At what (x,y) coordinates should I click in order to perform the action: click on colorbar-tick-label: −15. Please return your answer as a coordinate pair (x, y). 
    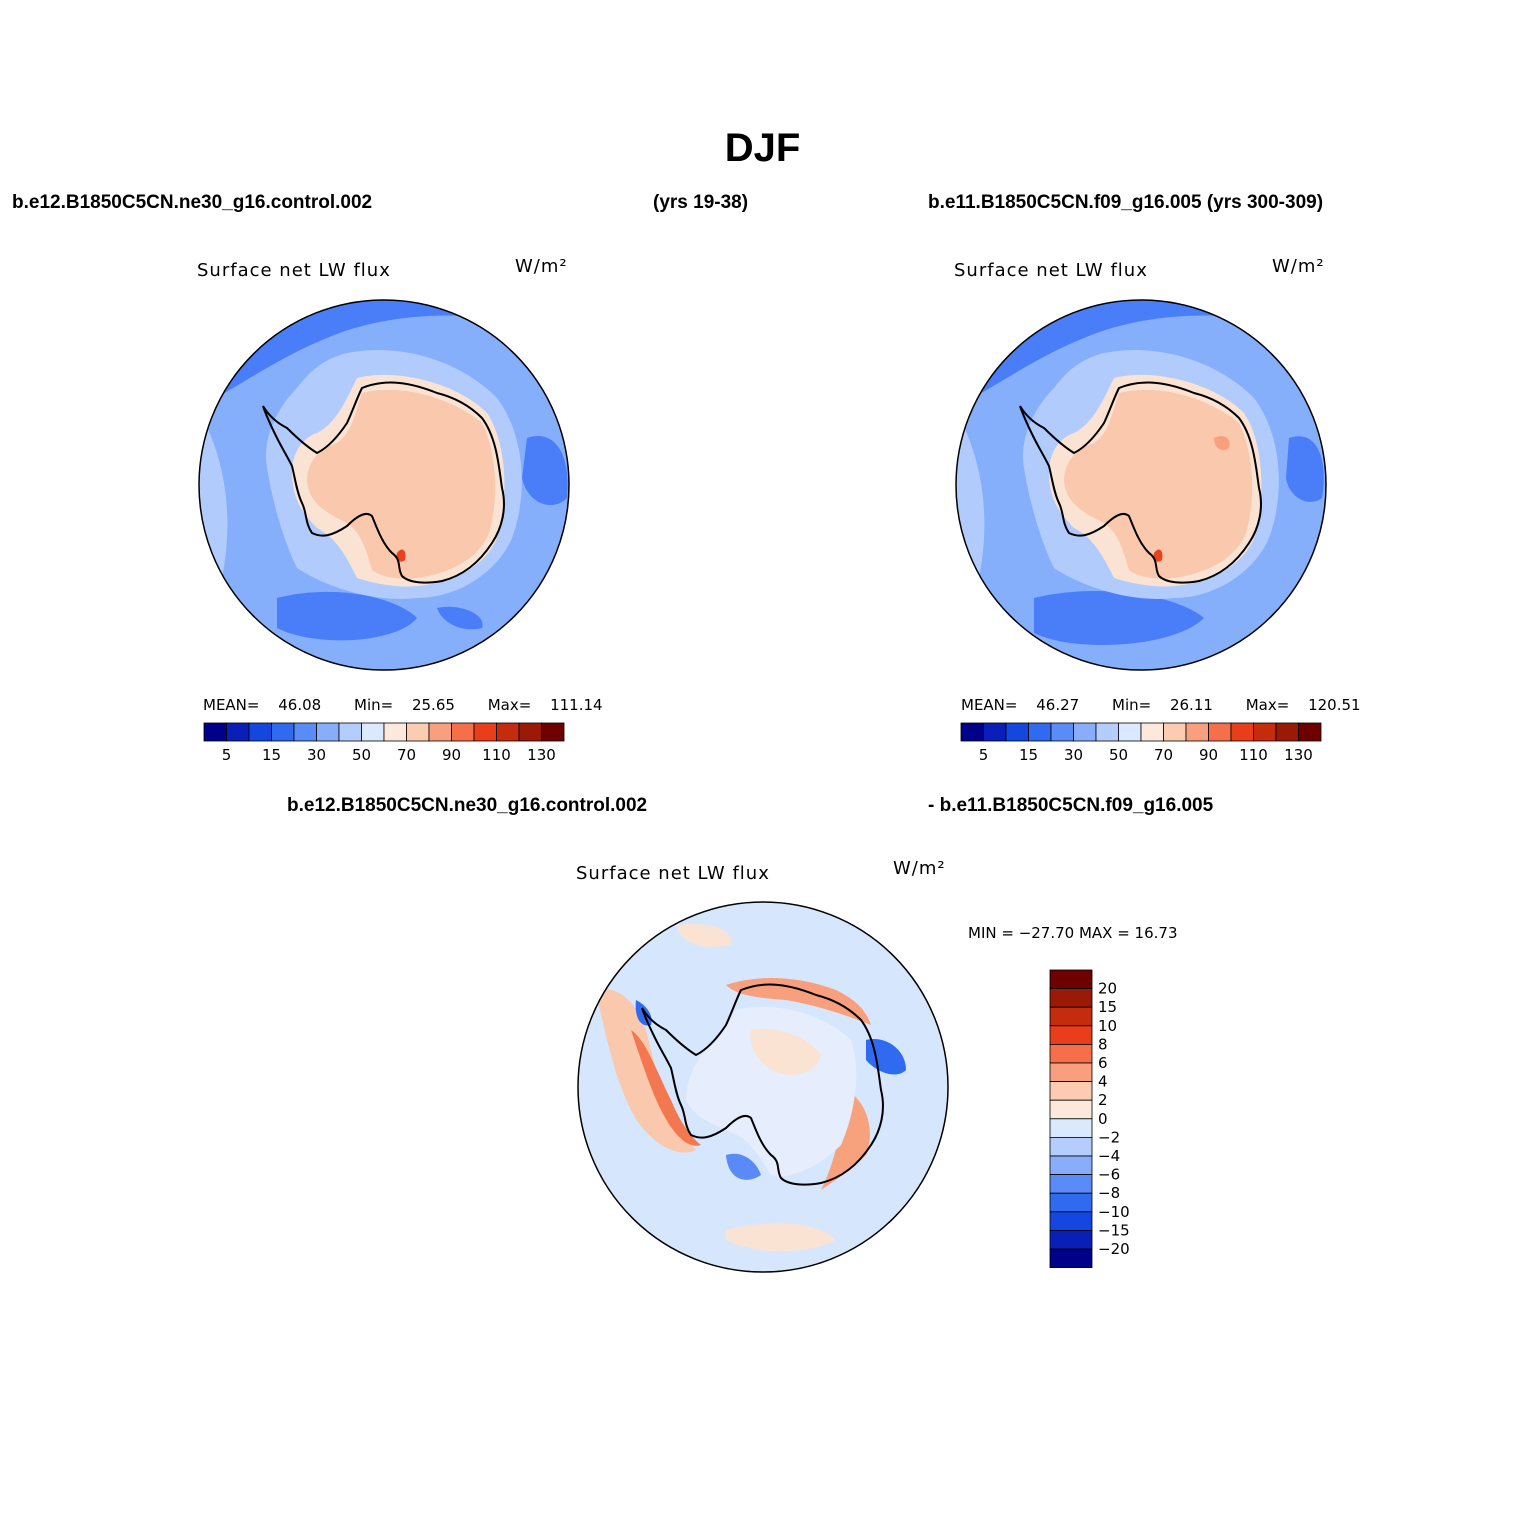
    Looking at the image, I should click on (1114, 1230).